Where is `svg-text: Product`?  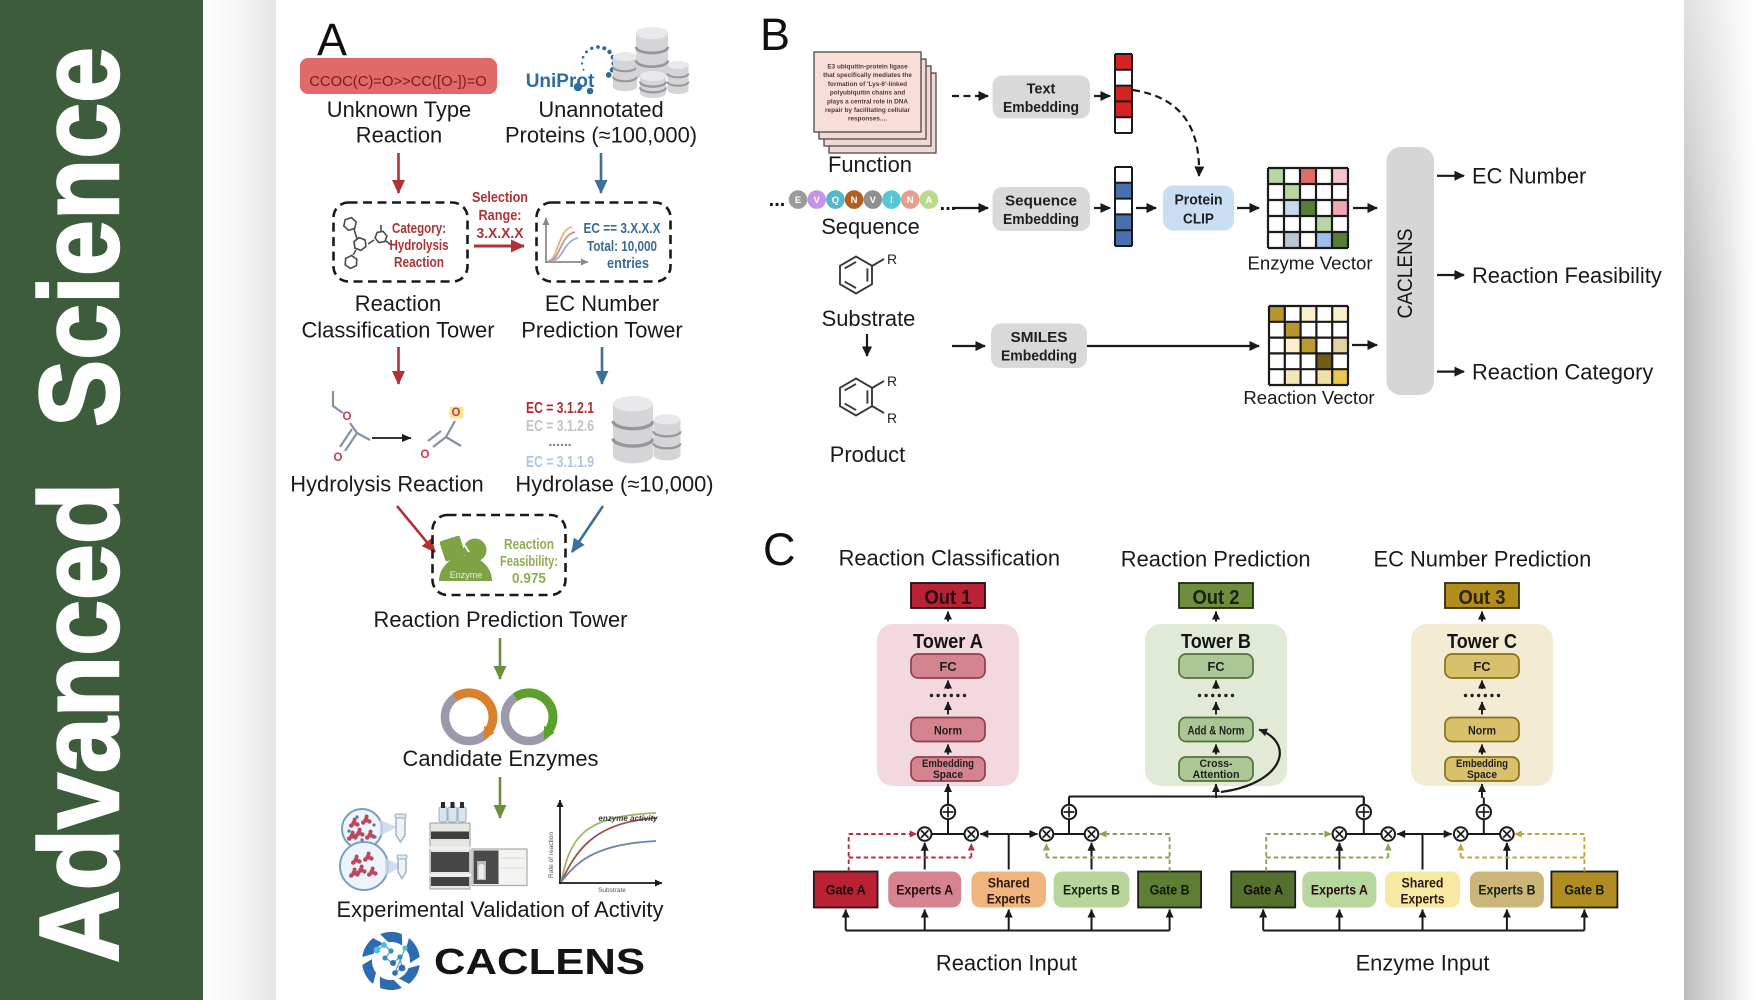
svg-text: Product is located at coordinates (867, 454).